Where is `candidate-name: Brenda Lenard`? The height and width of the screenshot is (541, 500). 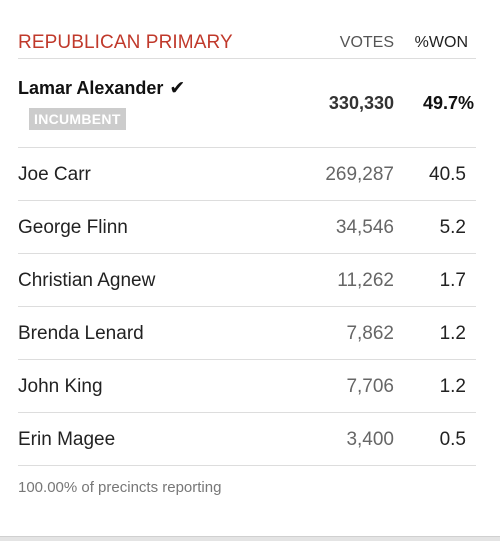
candidate-name: Brenda Lenard is located at coordinates (81, 333).